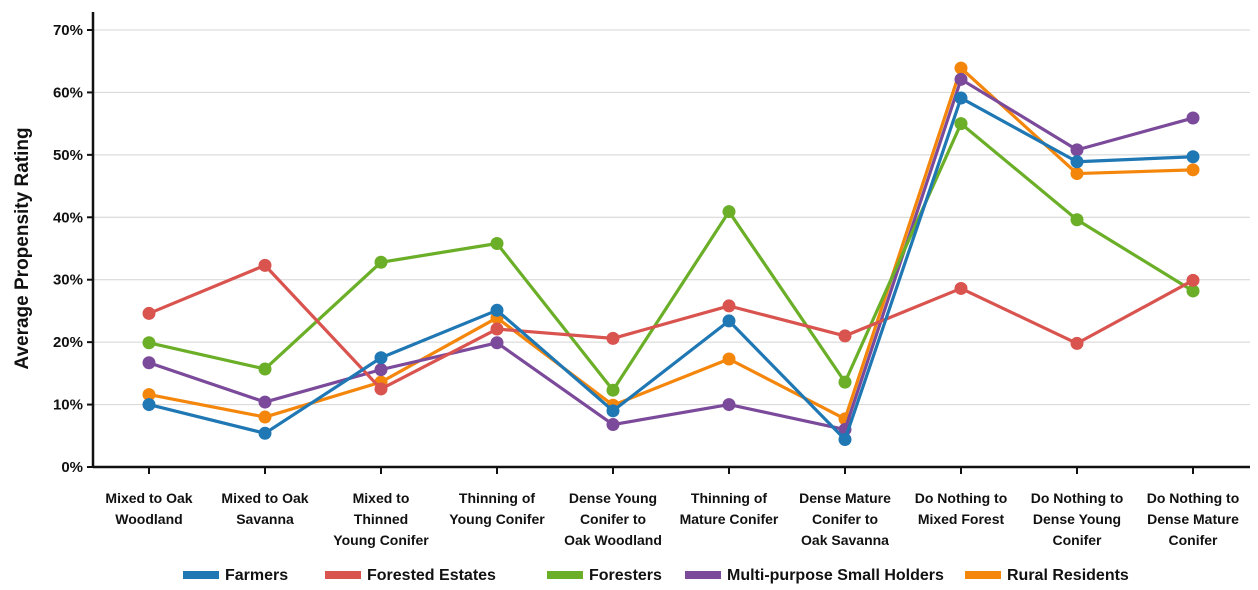 This screenshot has height=590, width=1258. I want to click on x-tick-label: Thinning of Young Conifer, so click(497, 508).